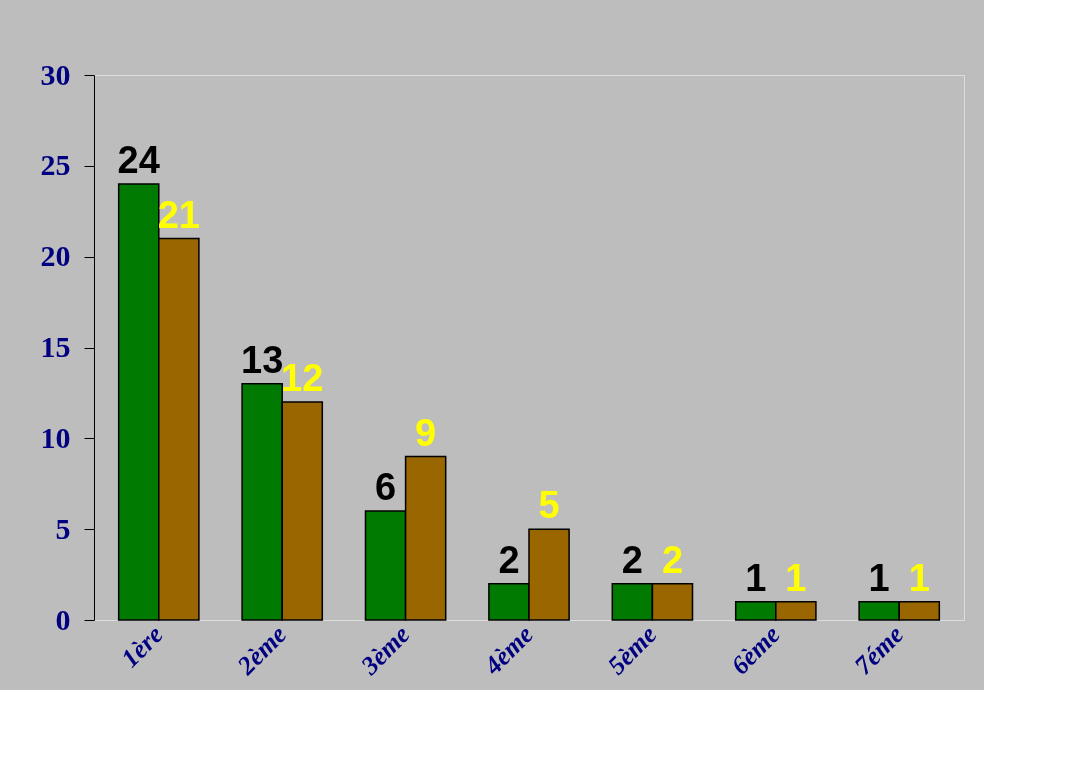  What do you see at coordinates (63, 528) in the screenshot?
I see `y-tick-label: 5` at bounding box center [63, 528].